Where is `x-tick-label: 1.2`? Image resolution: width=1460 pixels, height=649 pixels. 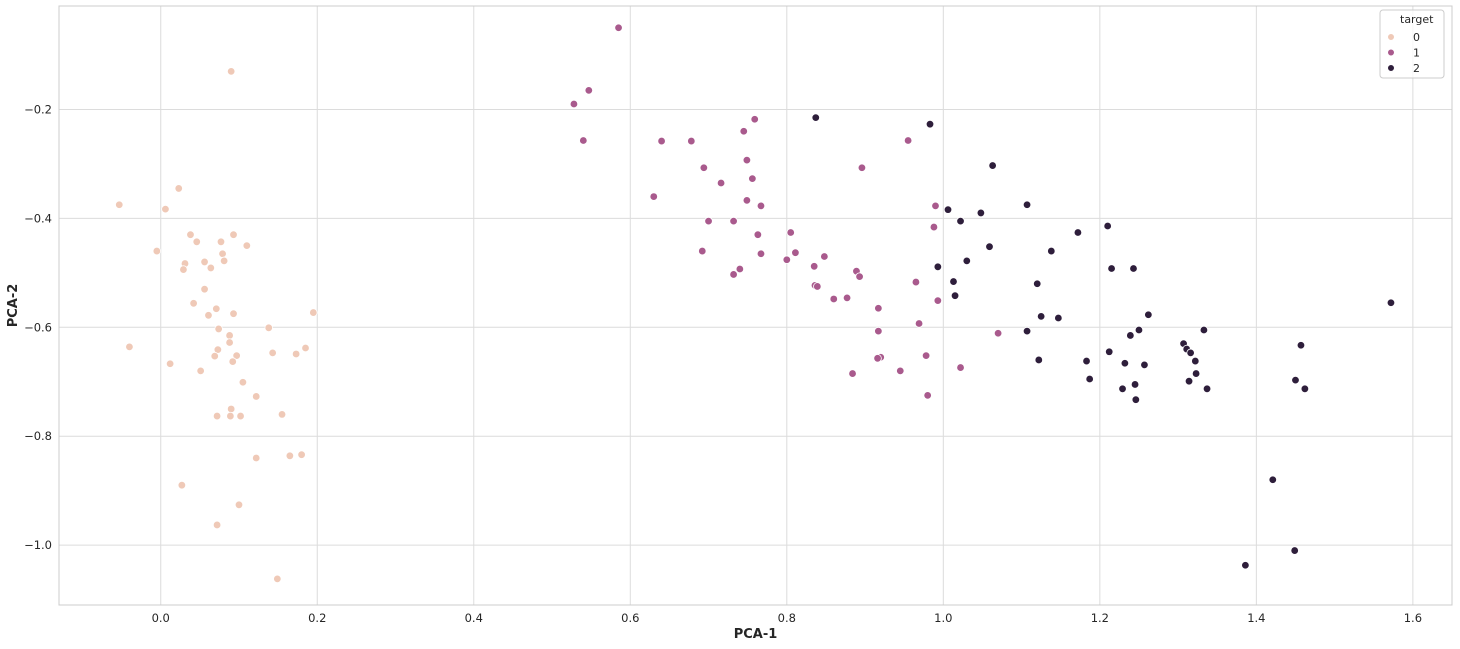 x-tick-label: 1.2 is located at coordinates (1100, 618).